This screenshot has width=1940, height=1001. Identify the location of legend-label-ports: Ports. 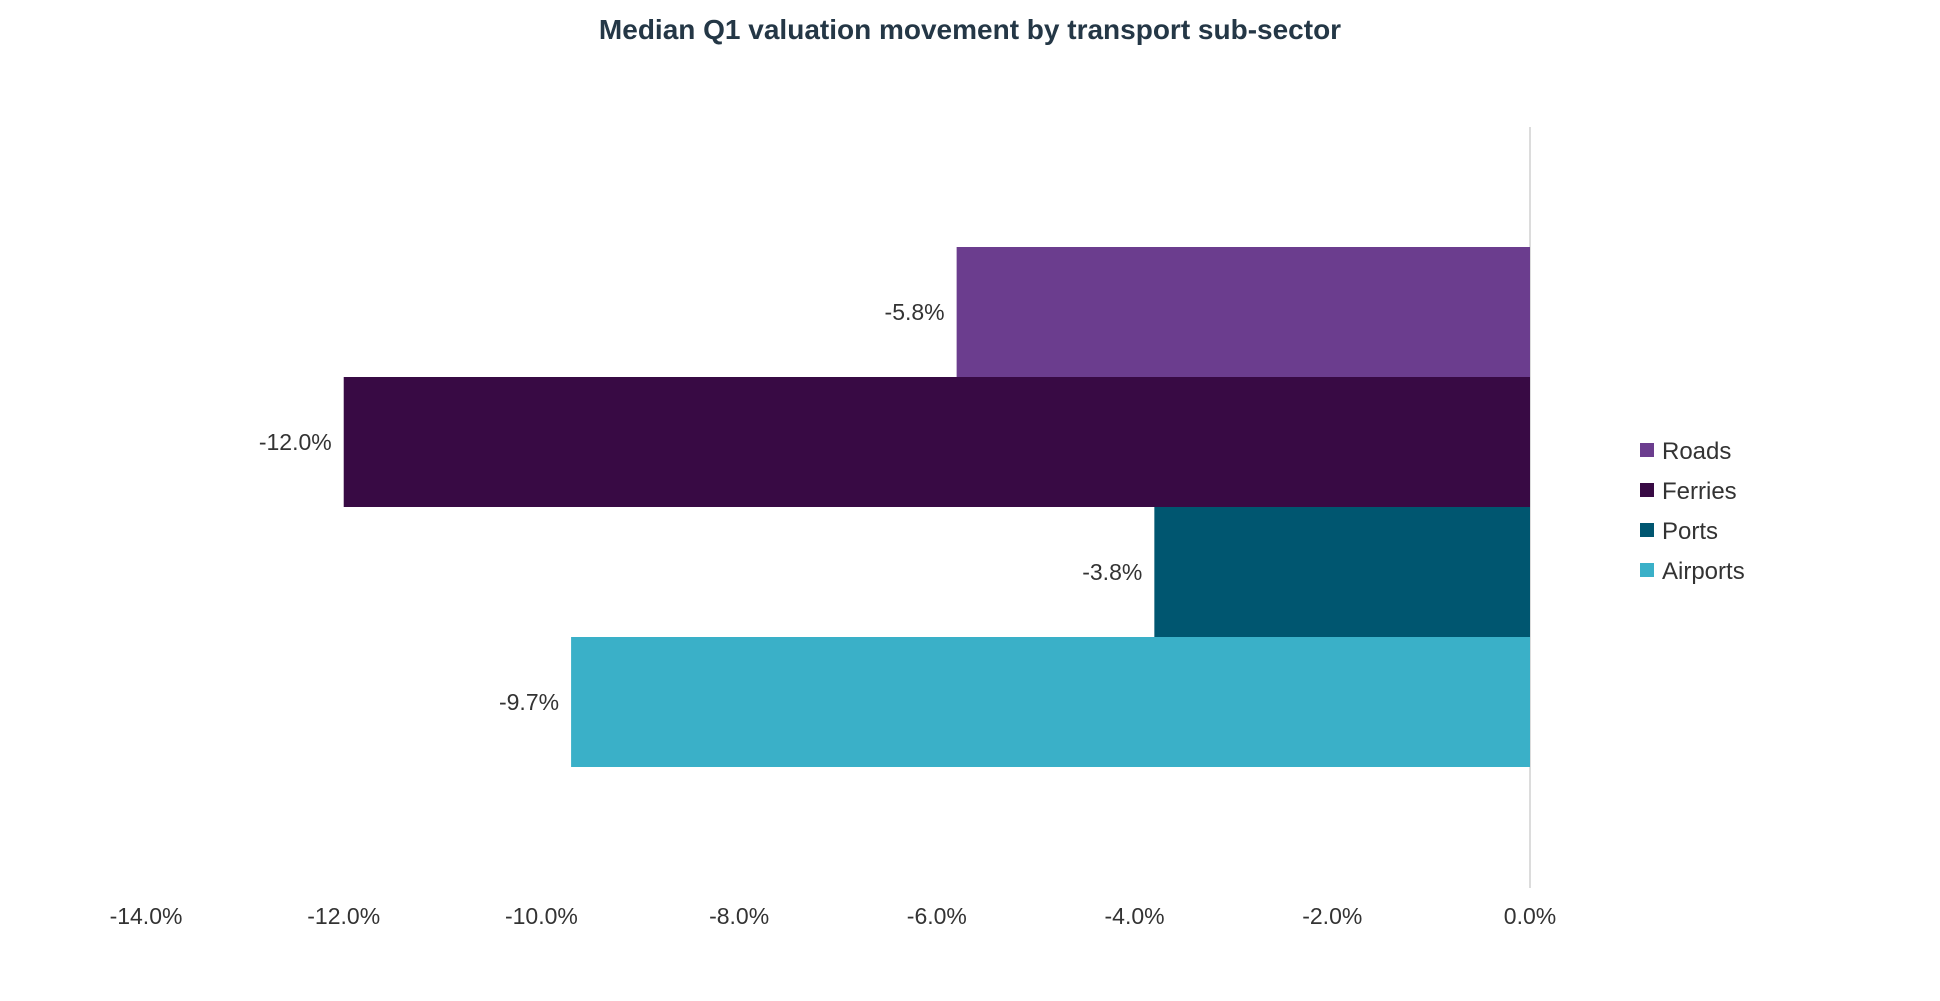
(1690, 531).